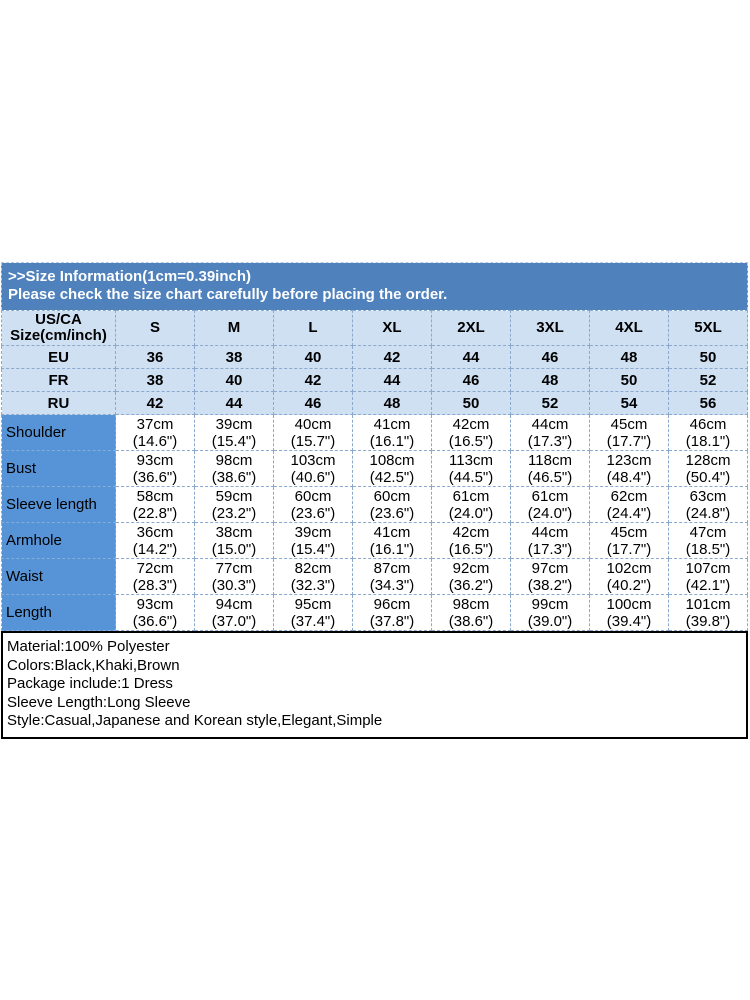  Describe the element at coordinates (234, 576) in the screenshot. I see `measurement-value: 77cm (30.3")` at that location.